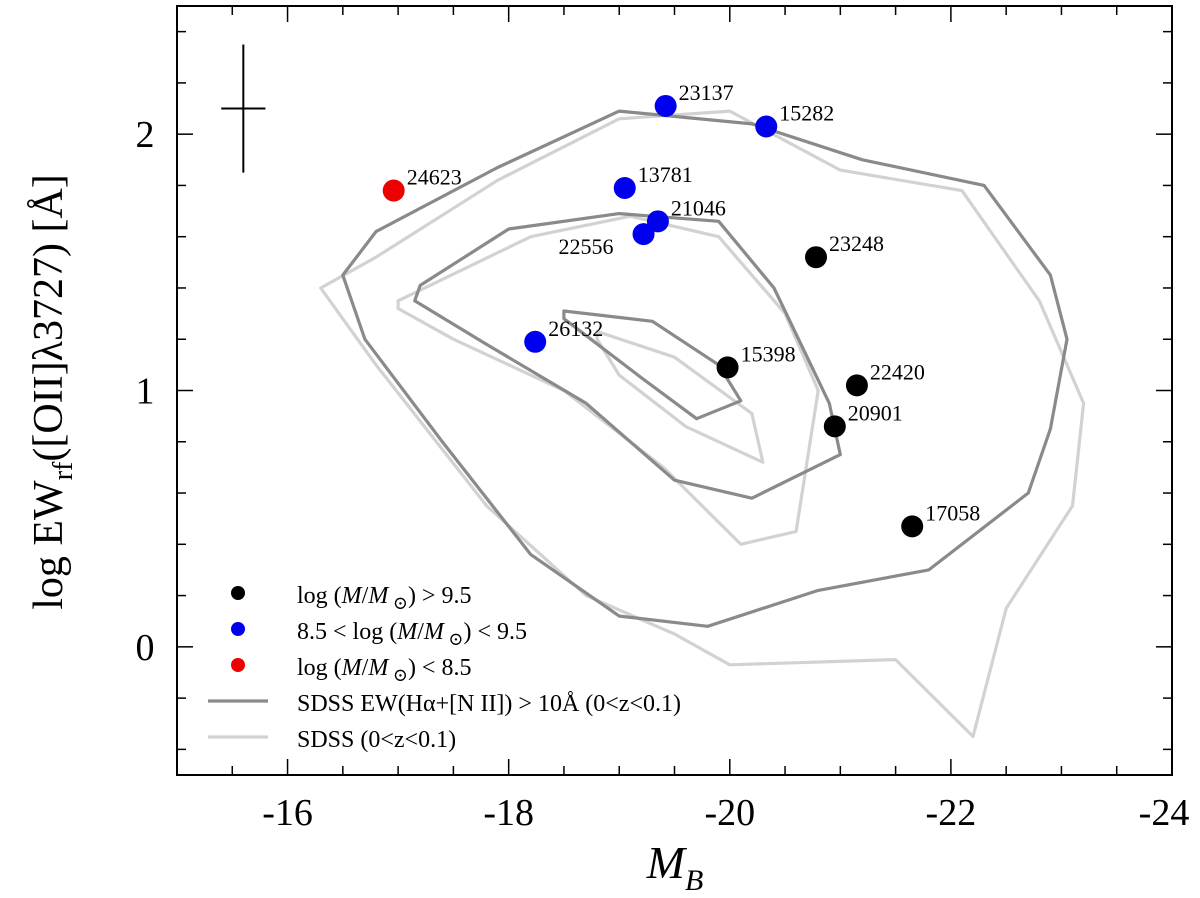  Describe the element at coordinates (806, 112) in the screenshot. I see `point-label-15282: 15282` at that location.